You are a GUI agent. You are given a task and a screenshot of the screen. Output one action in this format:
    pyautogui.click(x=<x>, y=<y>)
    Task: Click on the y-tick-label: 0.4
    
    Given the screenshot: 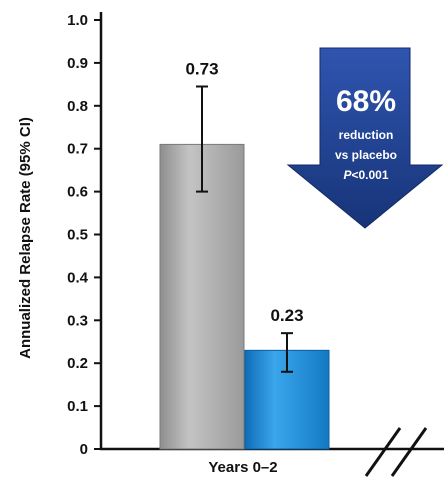 What is the action you would take?
    pyautogui.click(x=78, y=277)
    